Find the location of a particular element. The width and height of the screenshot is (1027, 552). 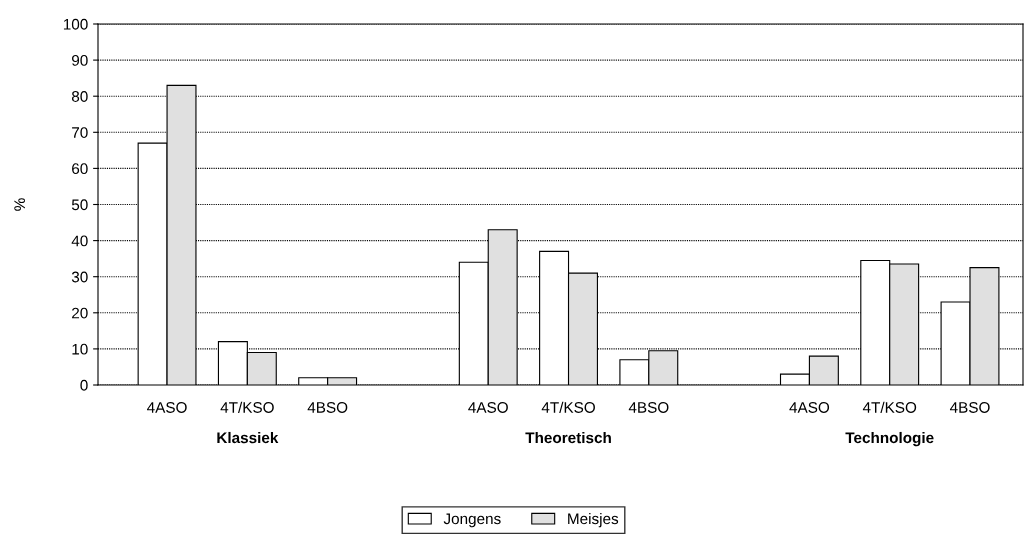

y-tick-label: 50 is located at coordinates (79, 205).